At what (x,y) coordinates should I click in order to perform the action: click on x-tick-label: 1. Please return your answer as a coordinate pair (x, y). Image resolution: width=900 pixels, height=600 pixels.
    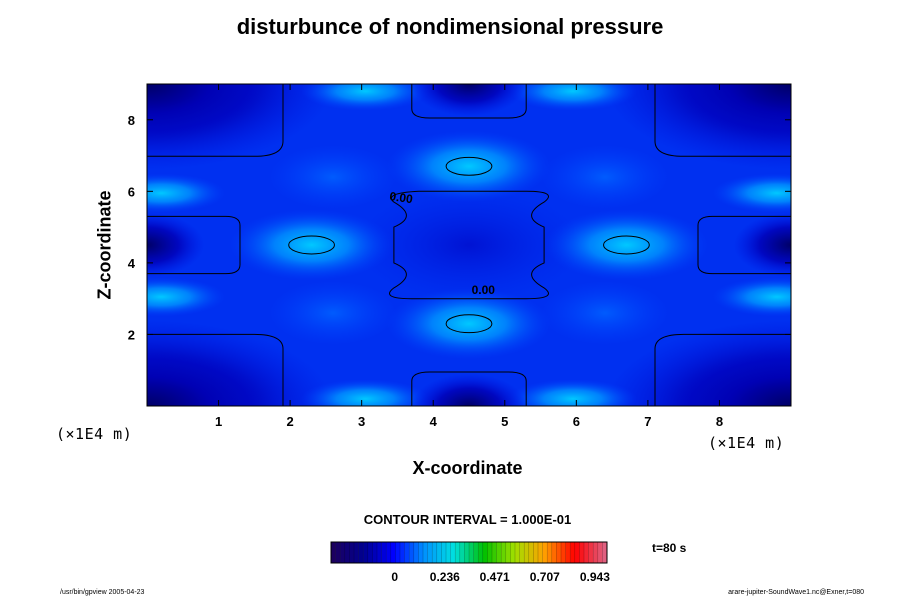
    Looking at the image, I should click on (218, 421).